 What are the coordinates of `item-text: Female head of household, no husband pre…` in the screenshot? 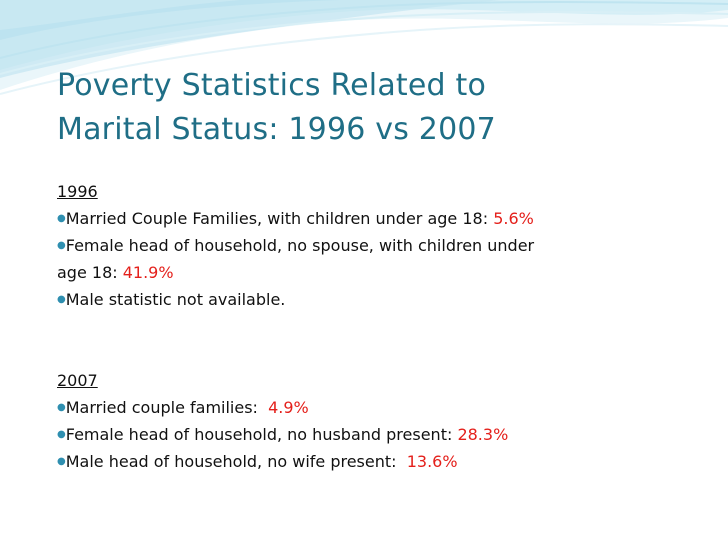 It's located at (261, 434).